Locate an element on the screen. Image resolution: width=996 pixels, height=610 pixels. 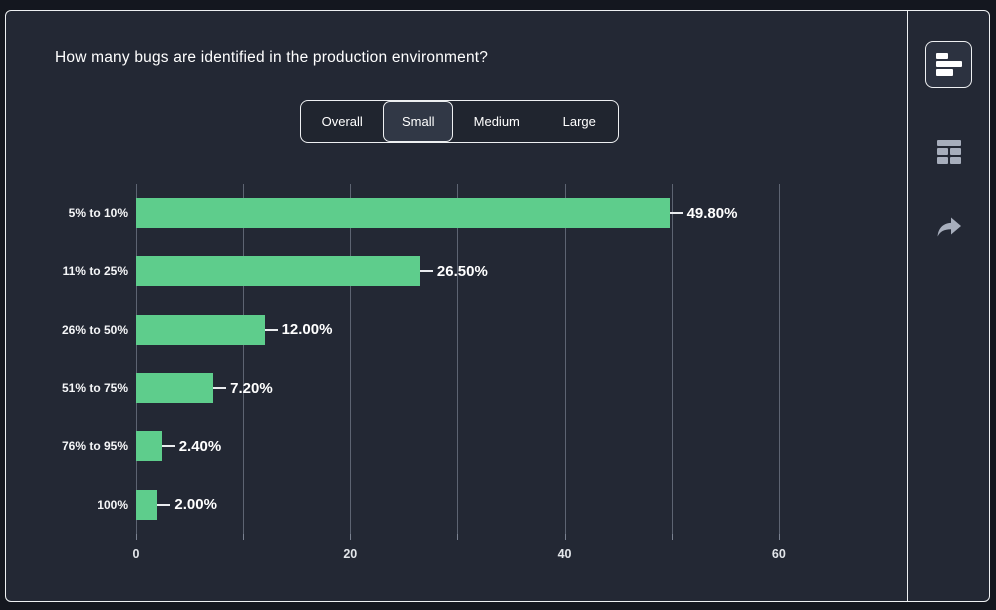
tab-small: Small is located at coordinates (418, 121).